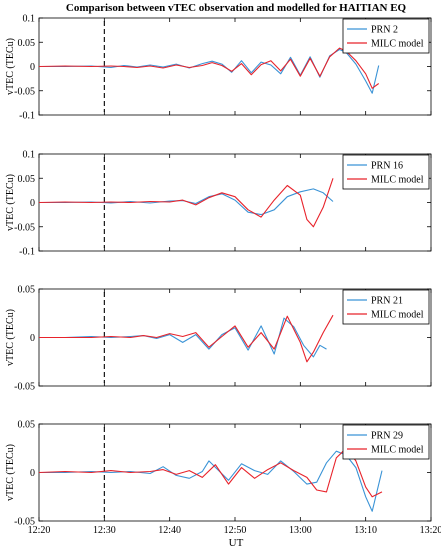 Image resolution: width=441 pixels, height=550 pixels. What do you see at coordinates (39, 530) in the screenshot?
I see `x-tick-label: 12:20` at bounding box center [39, 530].